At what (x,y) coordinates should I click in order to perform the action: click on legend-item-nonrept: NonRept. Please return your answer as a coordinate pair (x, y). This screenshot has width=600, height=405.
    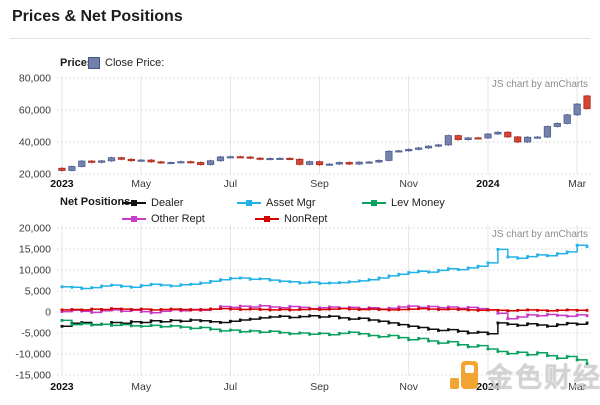
    Looking at the image, I should click on (291, 219).